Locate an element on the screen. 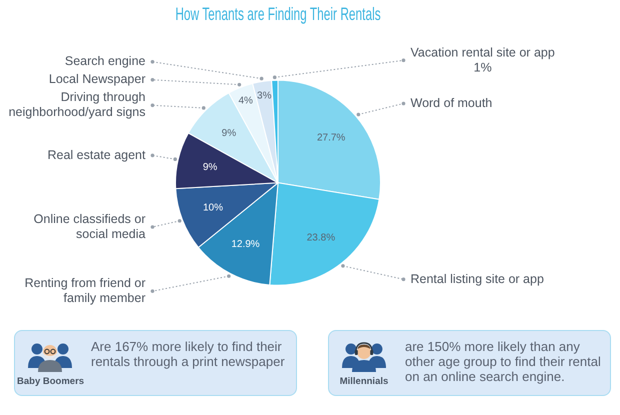 The image size is (620, 415). data-label: 3% is located at coordinates (264, 96).